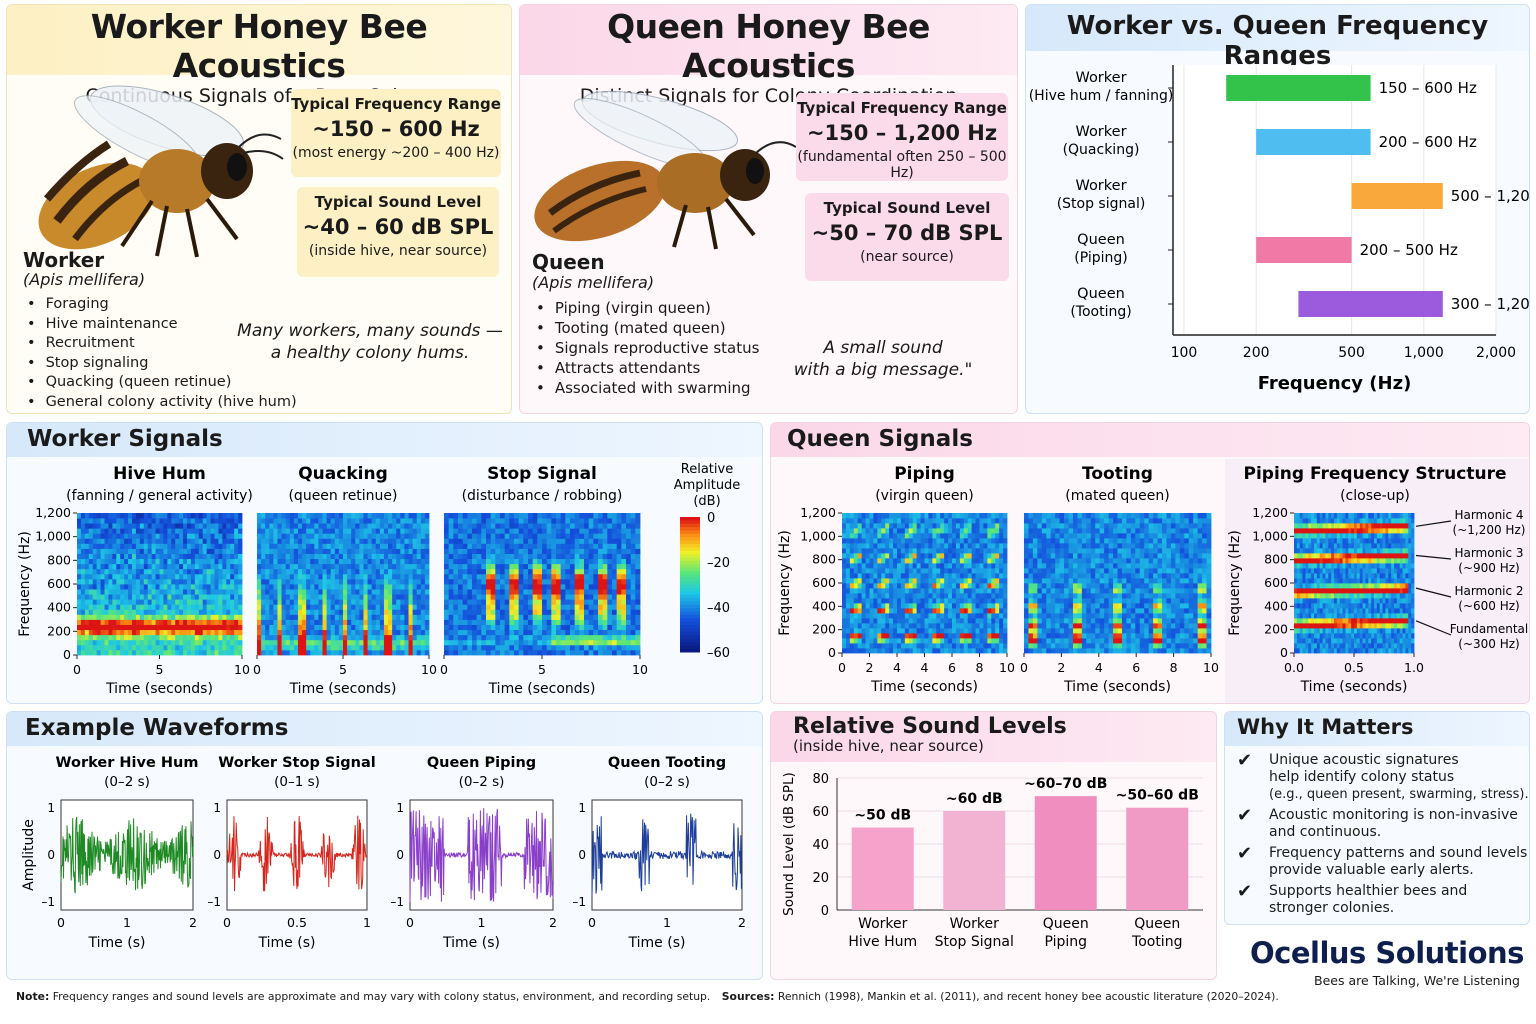  What do you see at coordinates (907, 257) in the screenshot?
I see `queen-level-box-note: (near source)` at bounding box center [907, 257].